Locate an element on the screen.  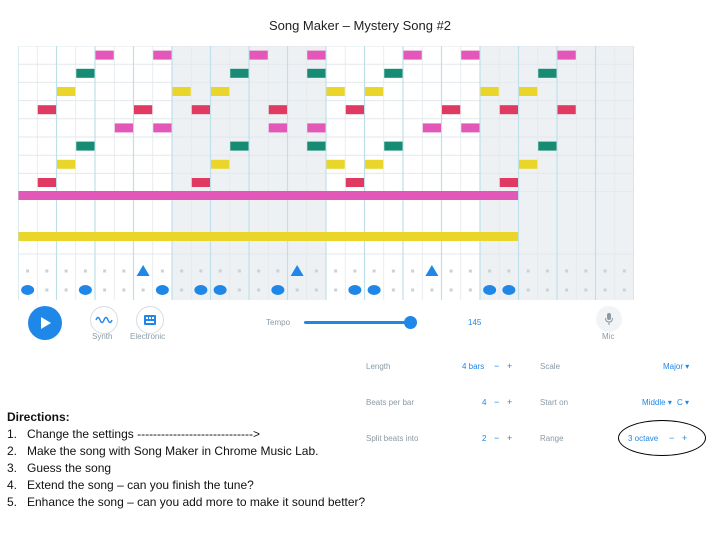
electronic-label: Electronic is located at coordinates (148, 336).